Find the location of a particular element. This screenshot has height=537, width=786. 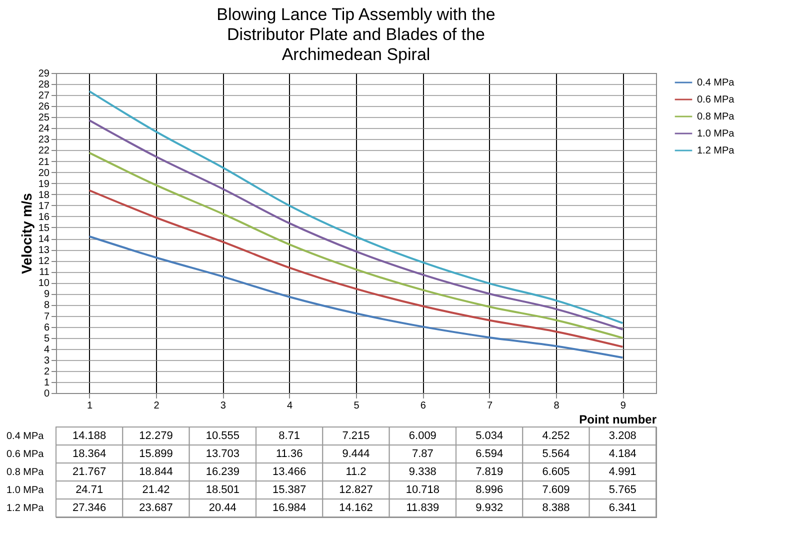

x-tick-label: 6 is located at coordinates (423, 406).